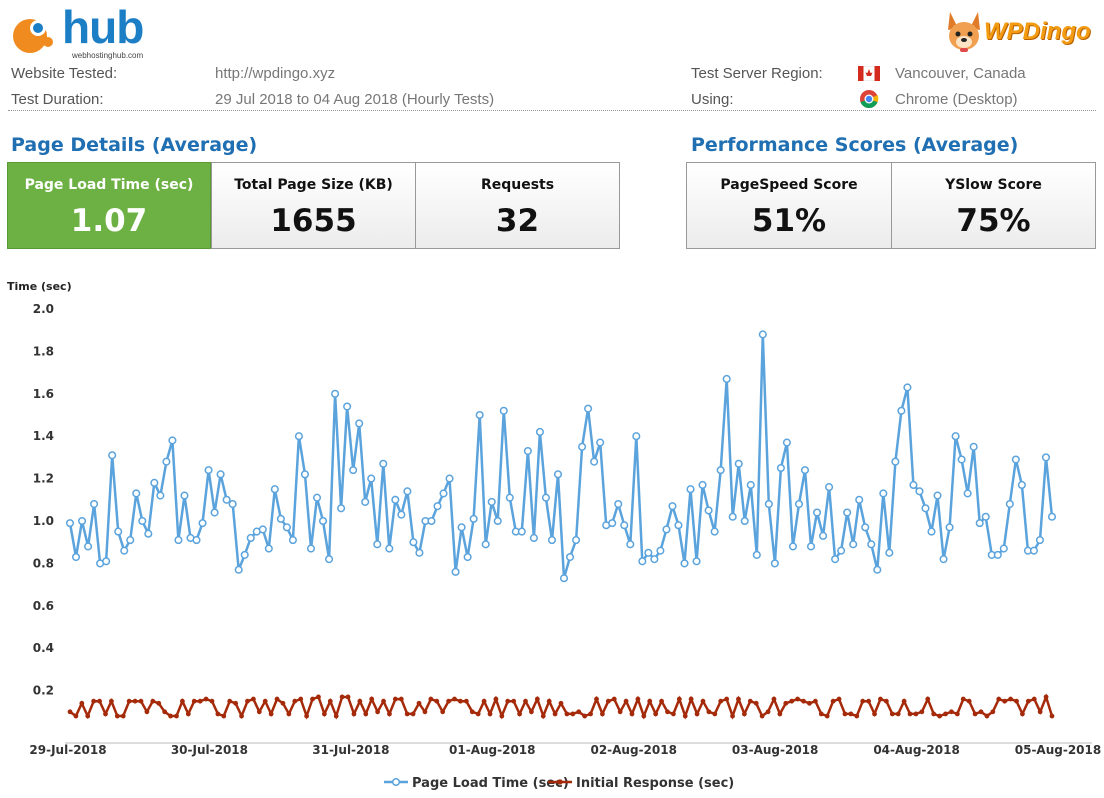 This screenshot has height=798, width=1104. I want to click on webhostinghub-logo: hub webhostinghub.com, so click(83, 30).